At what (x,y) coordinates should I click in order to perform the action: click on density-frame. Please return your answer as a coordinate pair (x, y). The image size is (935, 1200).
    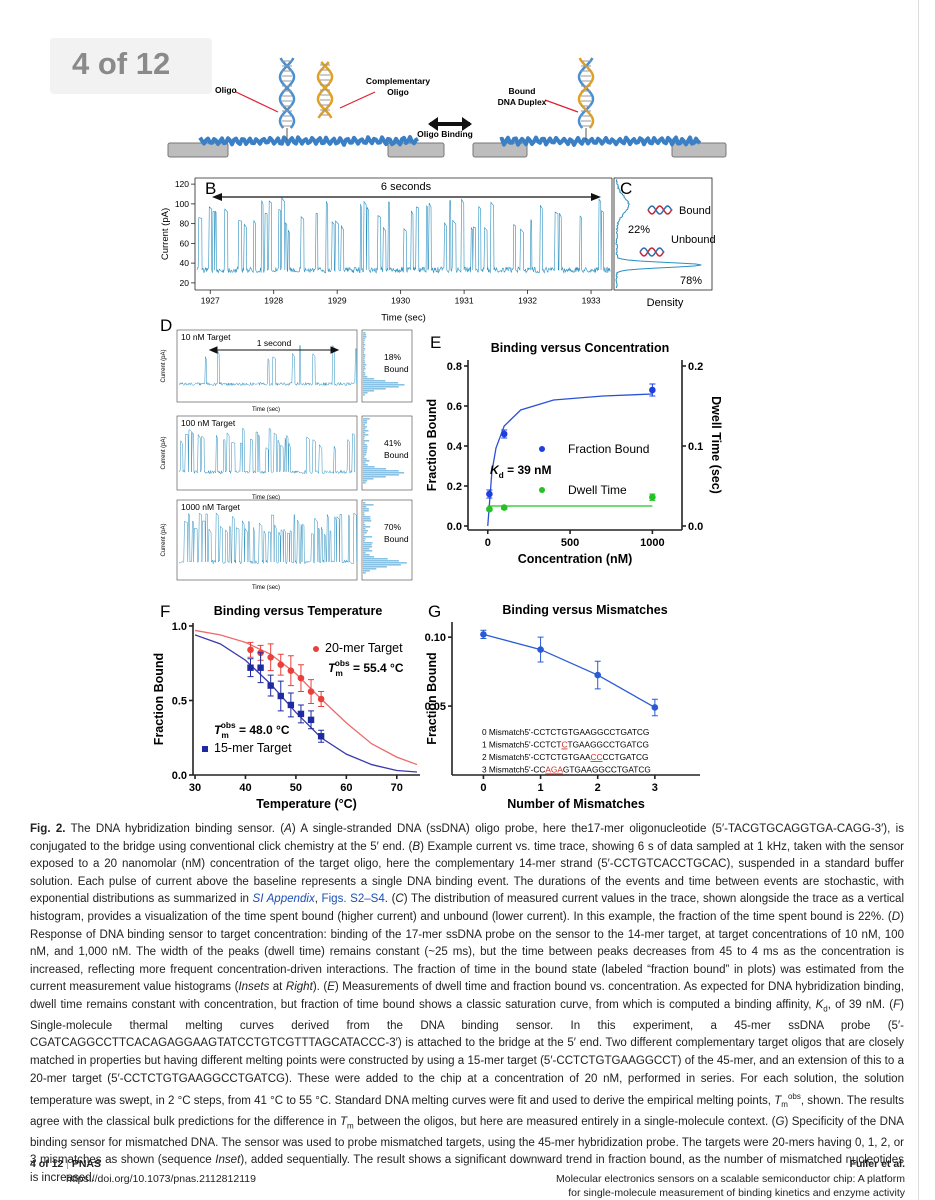
    Looking at the image, I should click on (663, 234).